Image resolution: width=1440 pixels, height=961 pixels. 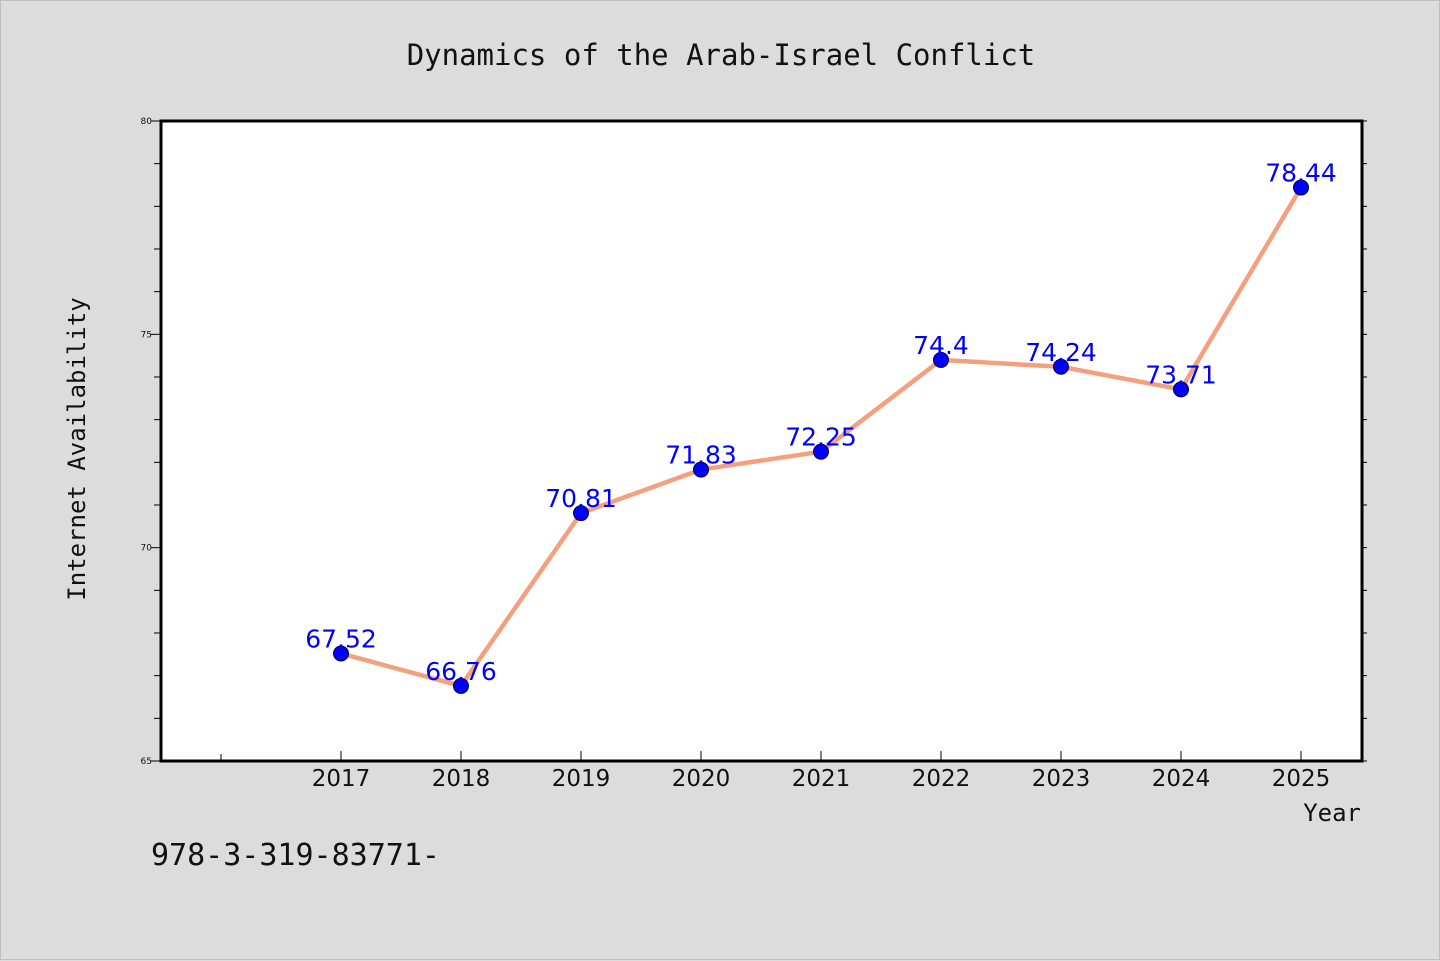 What do you see at coordinates (1181, 374) in the screenshot?
I see `data-label: 73.71` at bounding box center [1181, 374].